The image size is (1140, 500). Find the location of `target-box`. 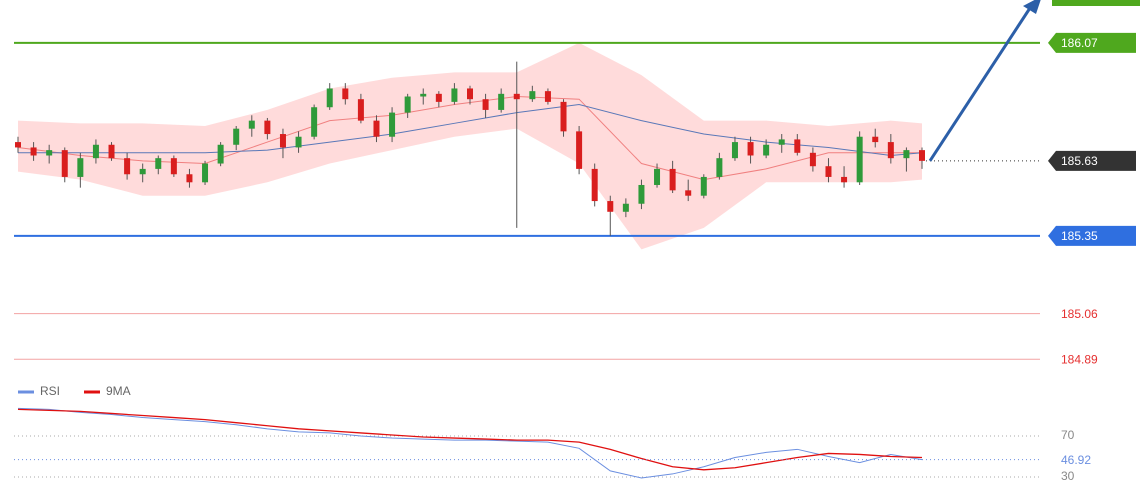

target-box is located at coordinates (1096, 3).